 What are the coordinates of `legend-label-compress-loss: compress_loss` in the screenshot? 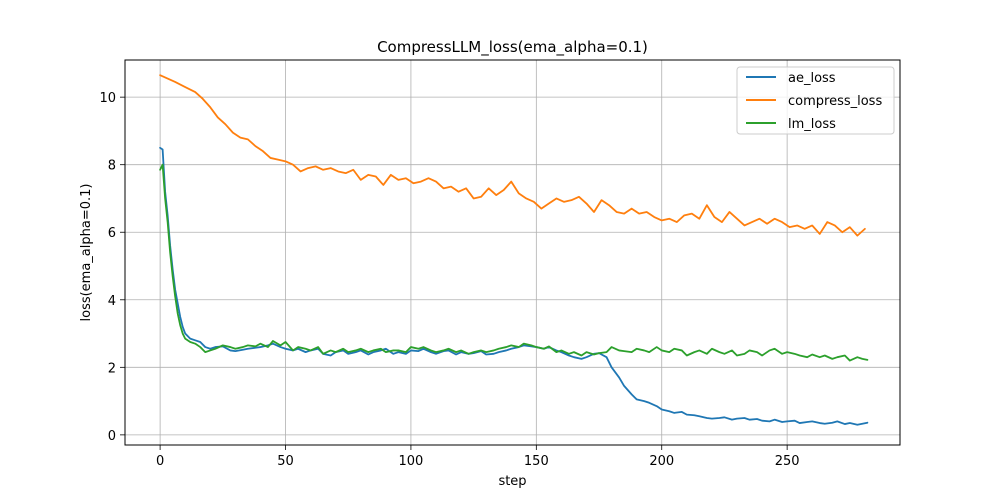 It's located at (835, 101).